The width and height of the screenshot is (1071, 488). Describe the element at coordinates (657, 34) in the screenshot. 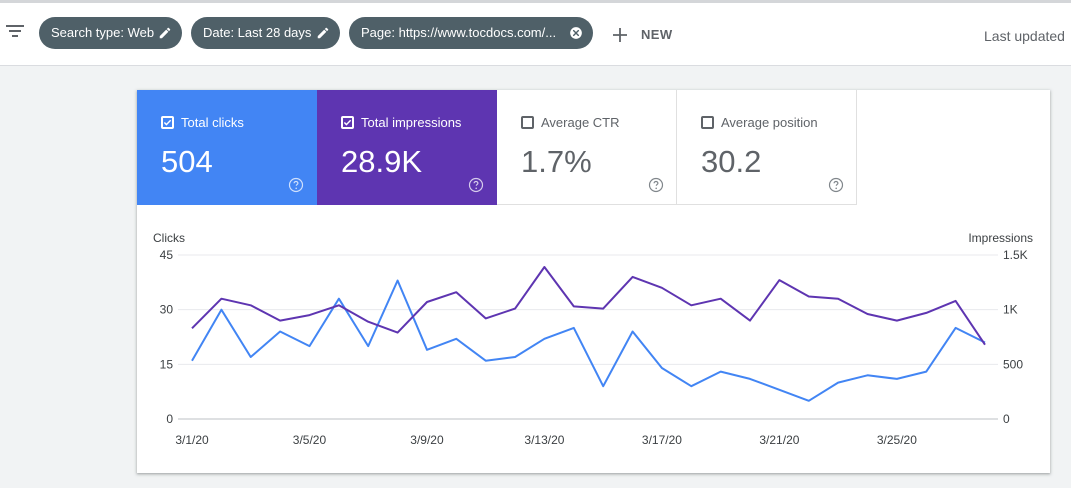

I see `new-filter-label: NEW` at that location.